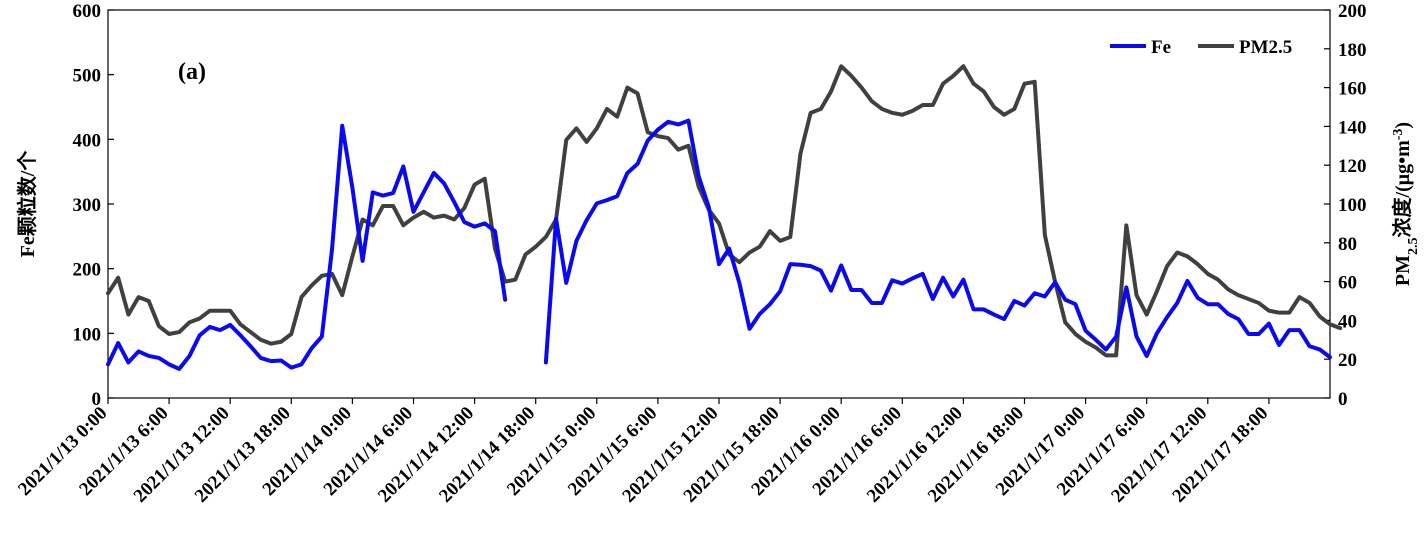  What do you see at coordinates (1403, 125) in the screenshot?
I see `right-axis-title-close: )` at bounding box center [1403, 125].